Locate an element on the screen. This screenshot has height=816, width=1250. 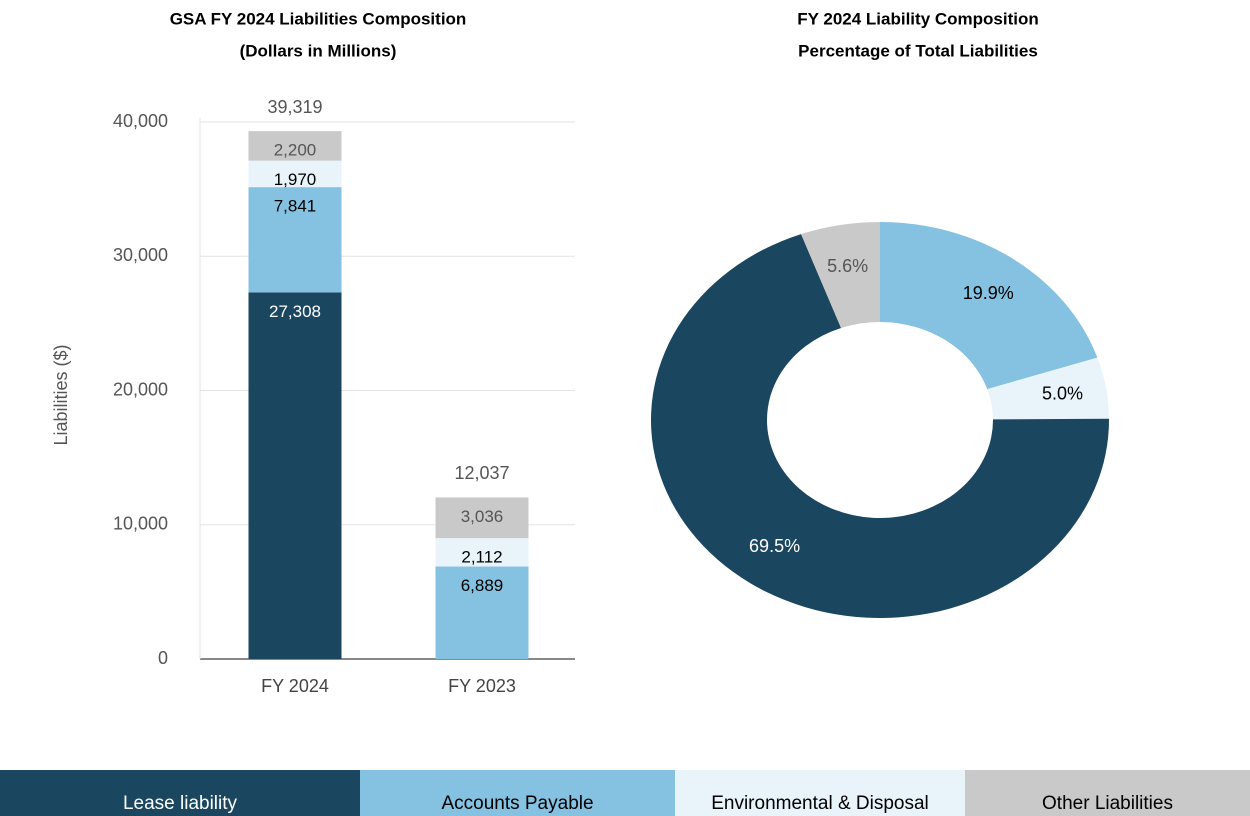
bar-total-label: 12,037 is located at coordinates (481, 473).